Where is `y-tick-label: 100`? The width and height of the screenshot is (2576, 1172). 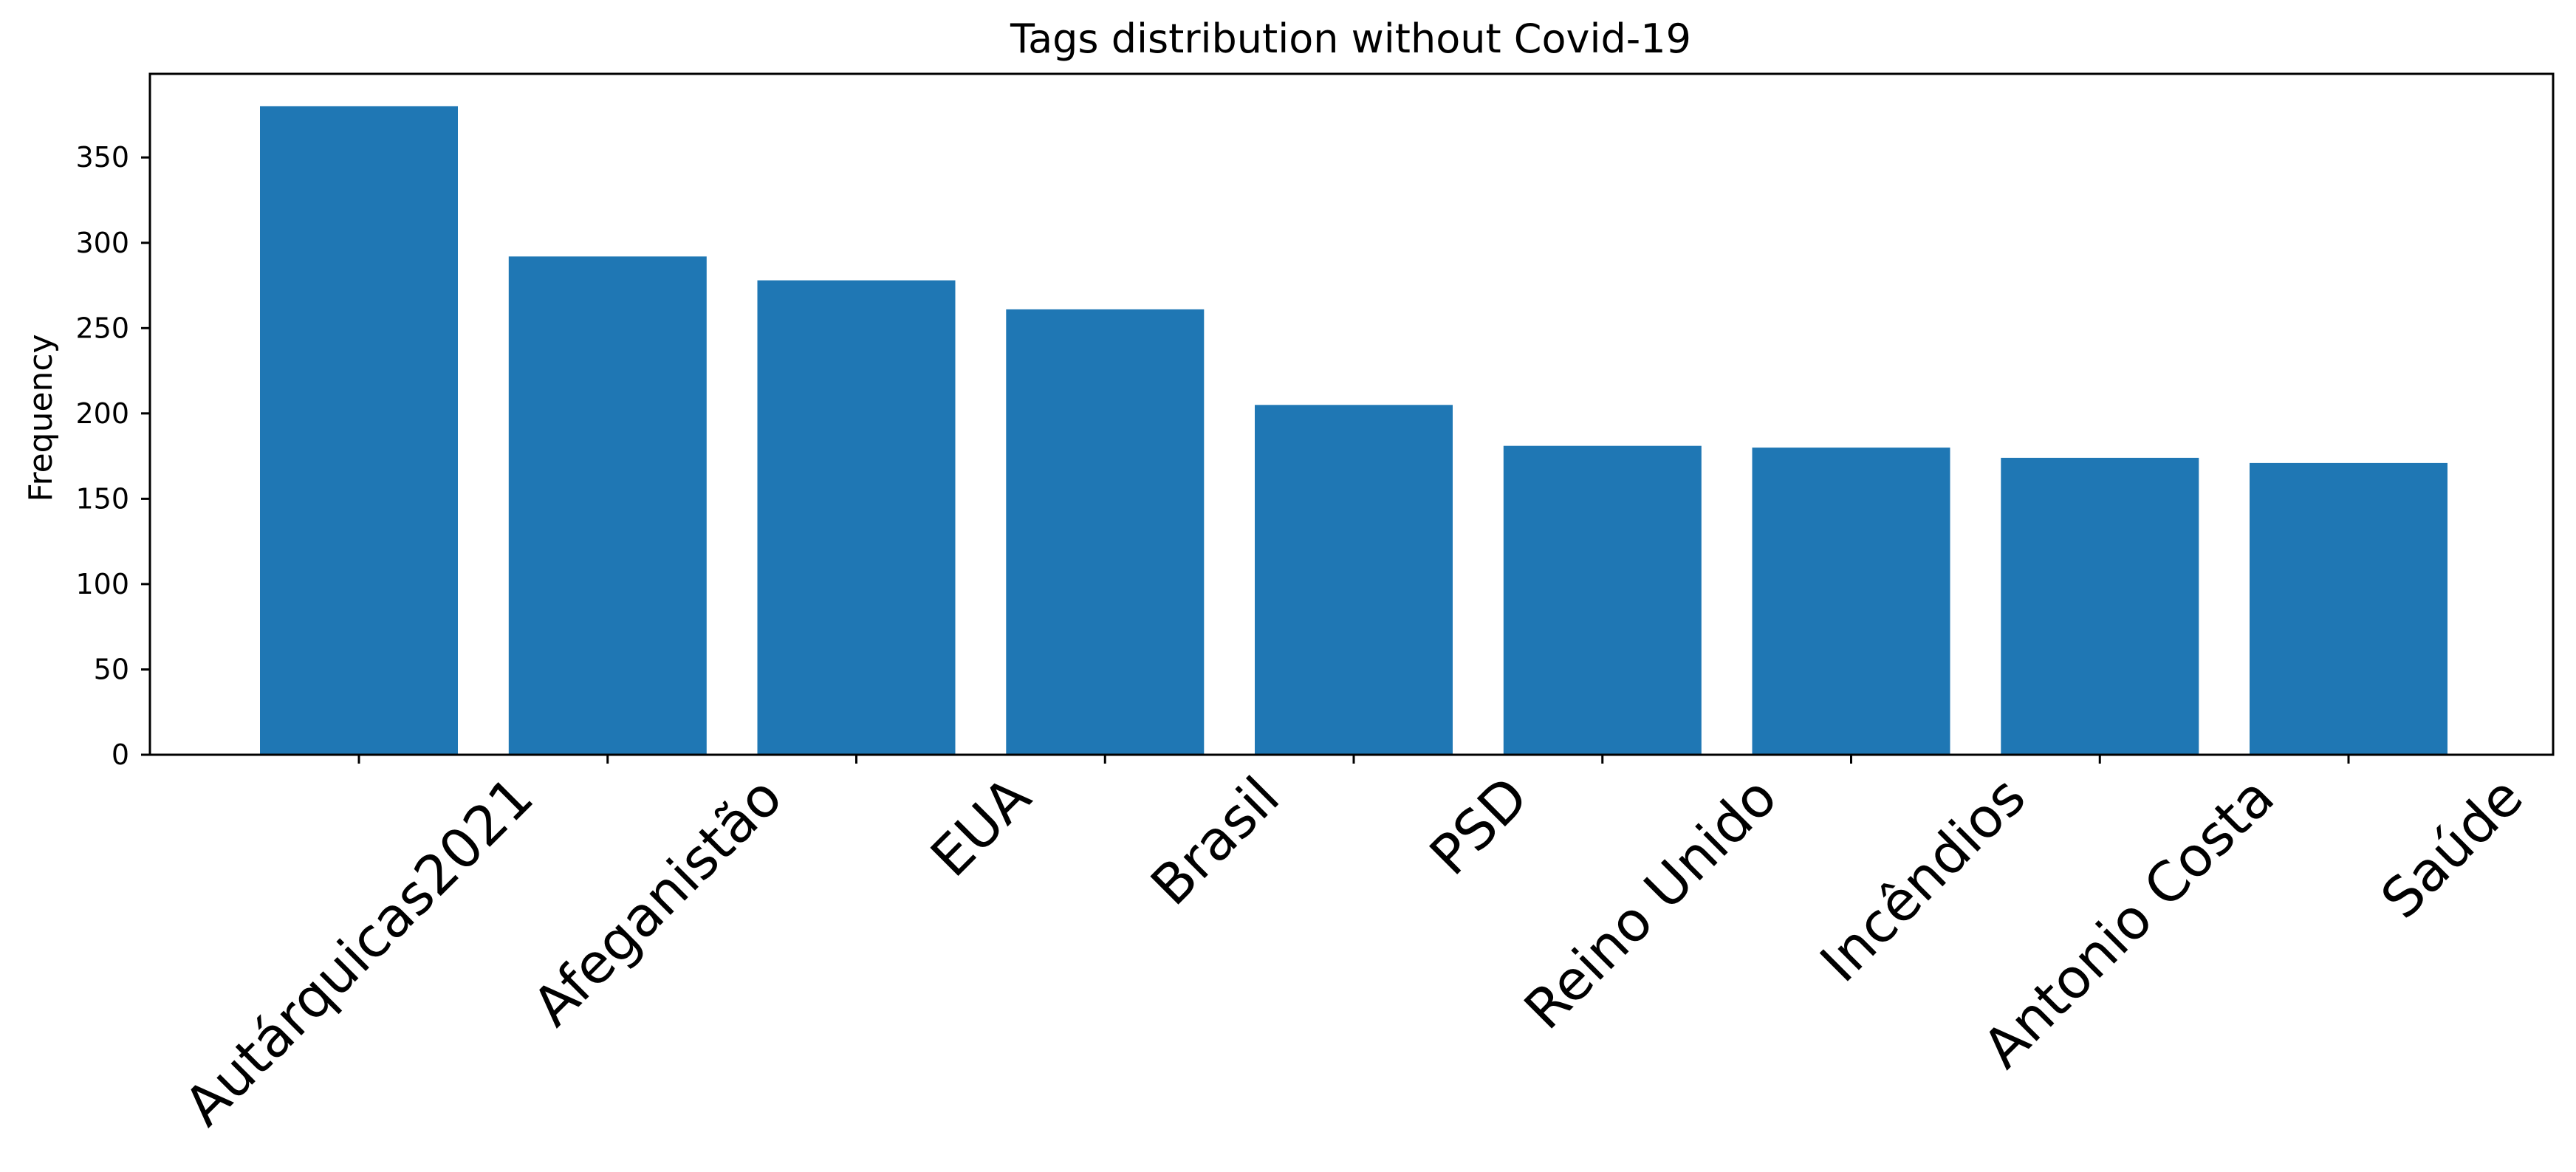 y-tick-label: 100 is located at coordinates (102, 584).